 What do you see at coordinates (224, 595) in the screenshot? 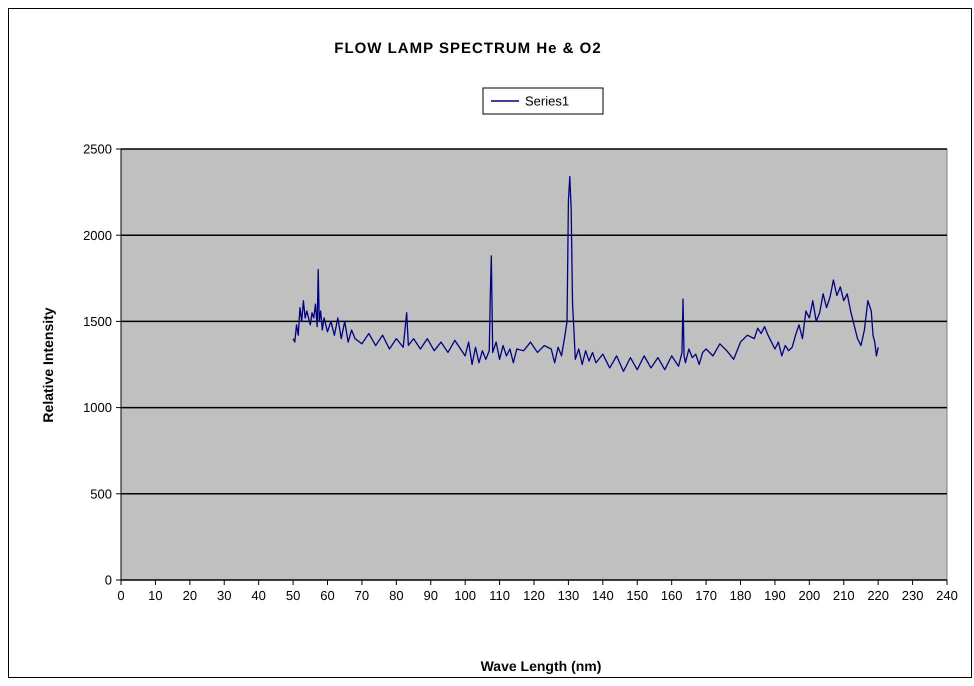
I see `x-tick-label: 30` at bounding box center [224, 595].